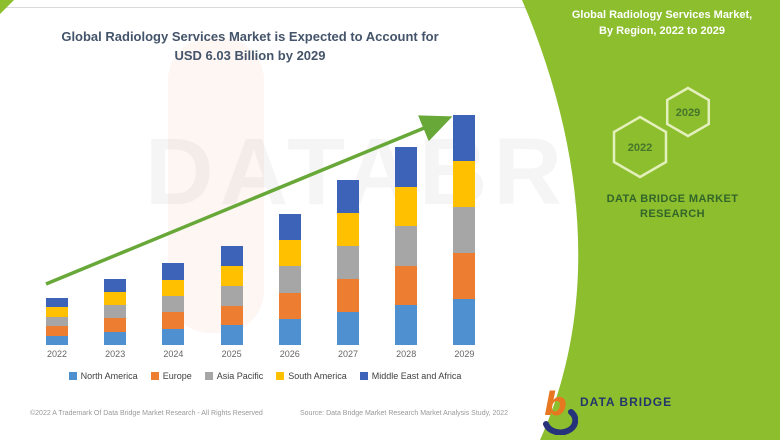 This screenshot has height=440, width=780. Describe the element at coordinates (289, 354) in the screenshot. I see `x-axis-label-2026: 2026` at that location.